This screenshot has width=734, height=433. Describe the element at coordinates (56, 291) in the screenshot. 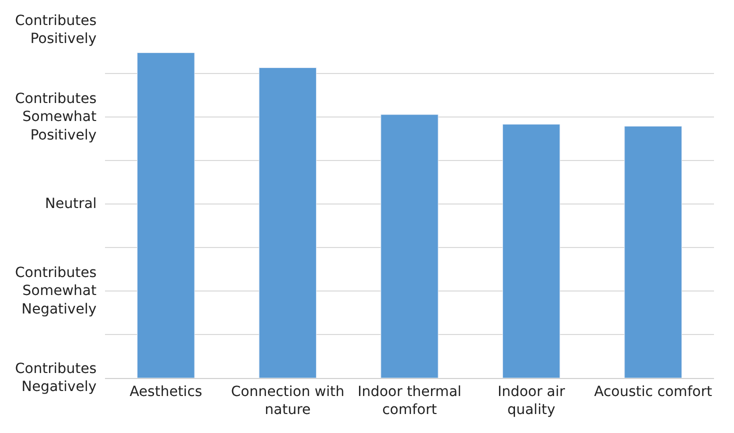

I see `text: Contributes Somewhat Negatively` at that location.